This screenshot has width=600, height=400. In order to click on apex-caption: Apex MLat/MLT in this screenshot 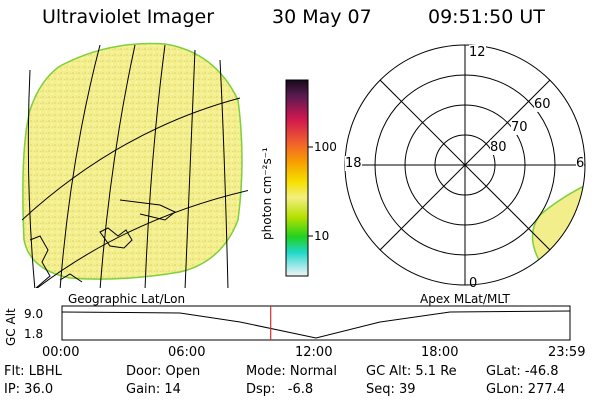, I will do `click(465, 299)`.